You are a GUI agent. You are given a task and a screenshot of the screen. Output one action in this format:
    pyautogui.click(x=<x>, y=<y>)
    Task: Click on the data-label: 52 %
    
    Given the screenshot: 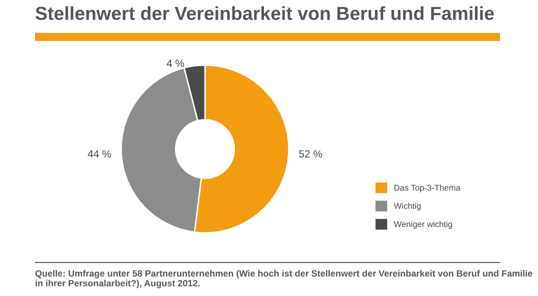 What is the action you would take?
    pyautogui.click(x=310, y=154)
    